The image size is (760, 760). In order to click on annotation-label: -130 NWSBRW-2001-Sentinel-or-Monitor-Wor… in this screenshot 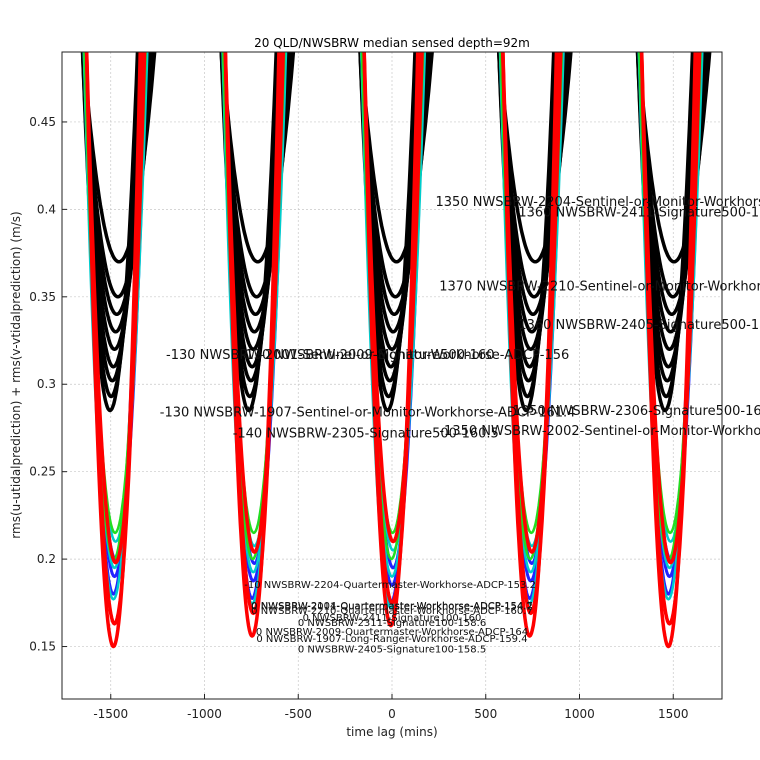, I will do `click(367, 355)`.